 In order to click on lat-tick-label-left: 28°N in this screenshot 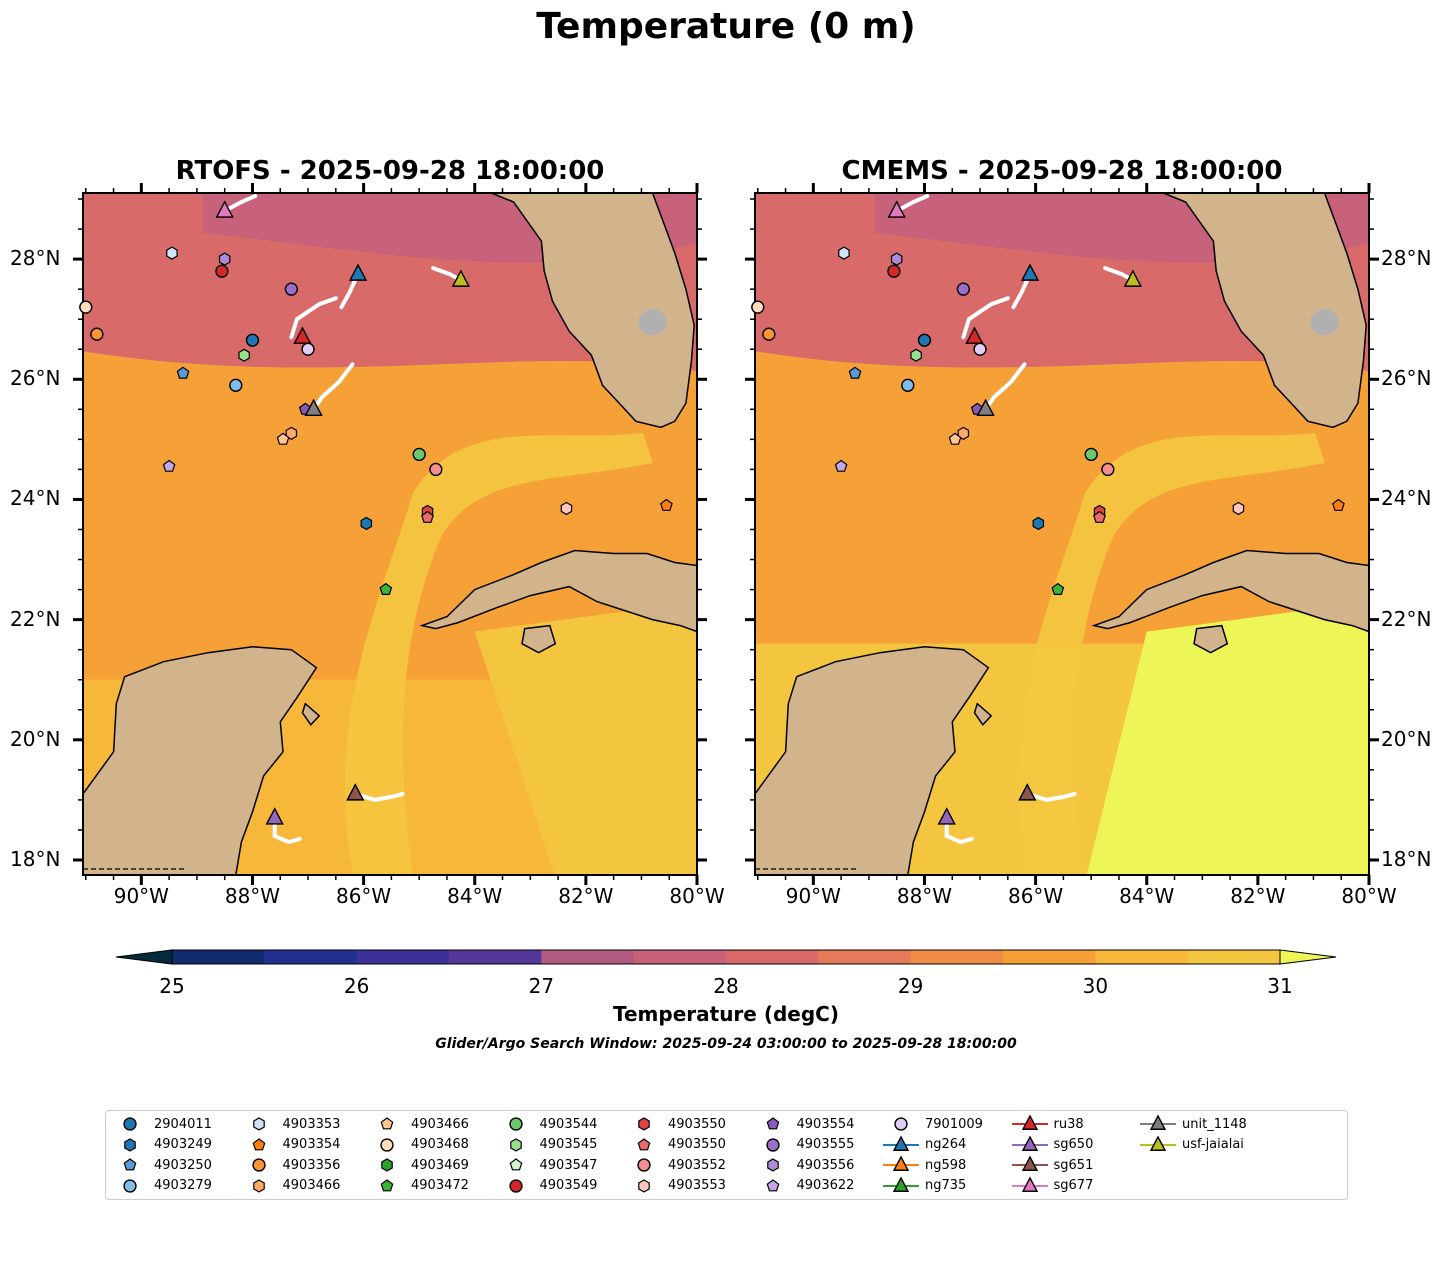, I will do `click(35, 258)`.